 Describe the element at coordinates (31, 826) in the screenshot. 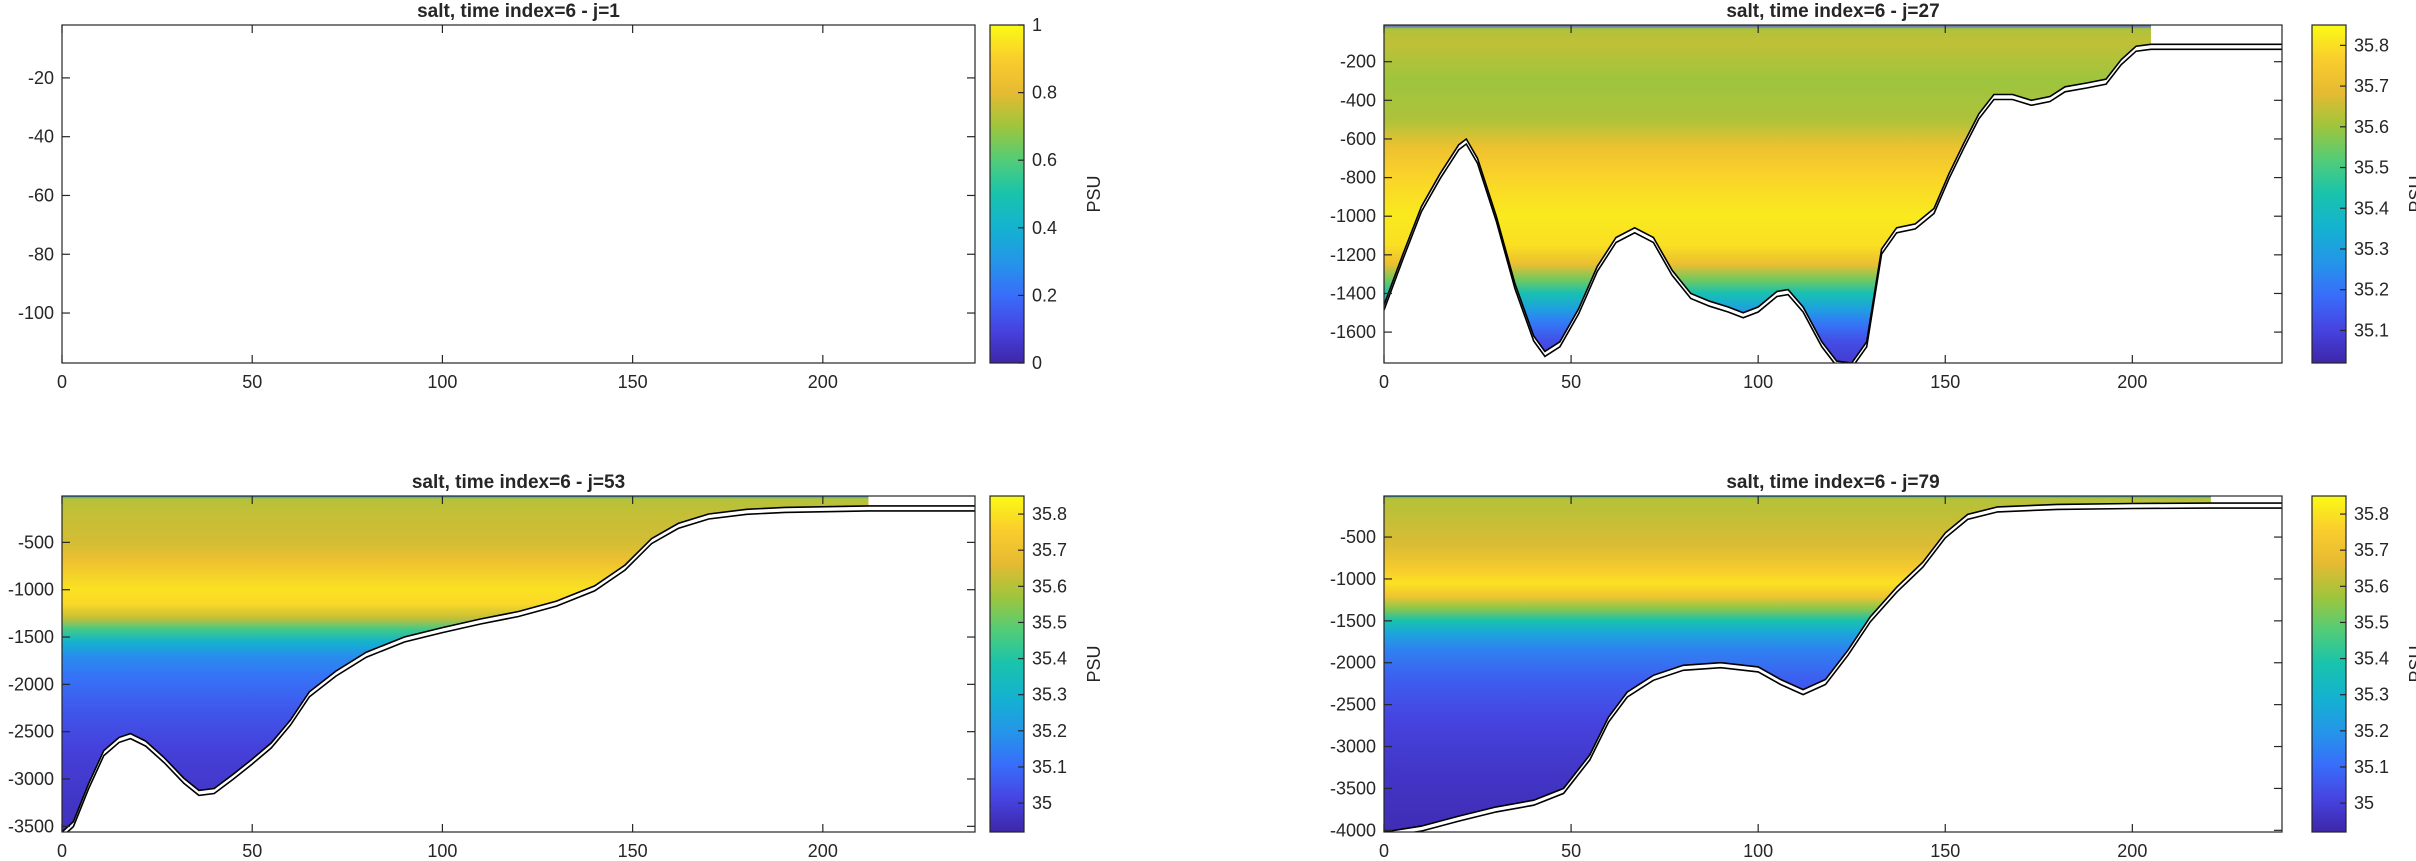

I see `y-tick-label: -3500` at that location.